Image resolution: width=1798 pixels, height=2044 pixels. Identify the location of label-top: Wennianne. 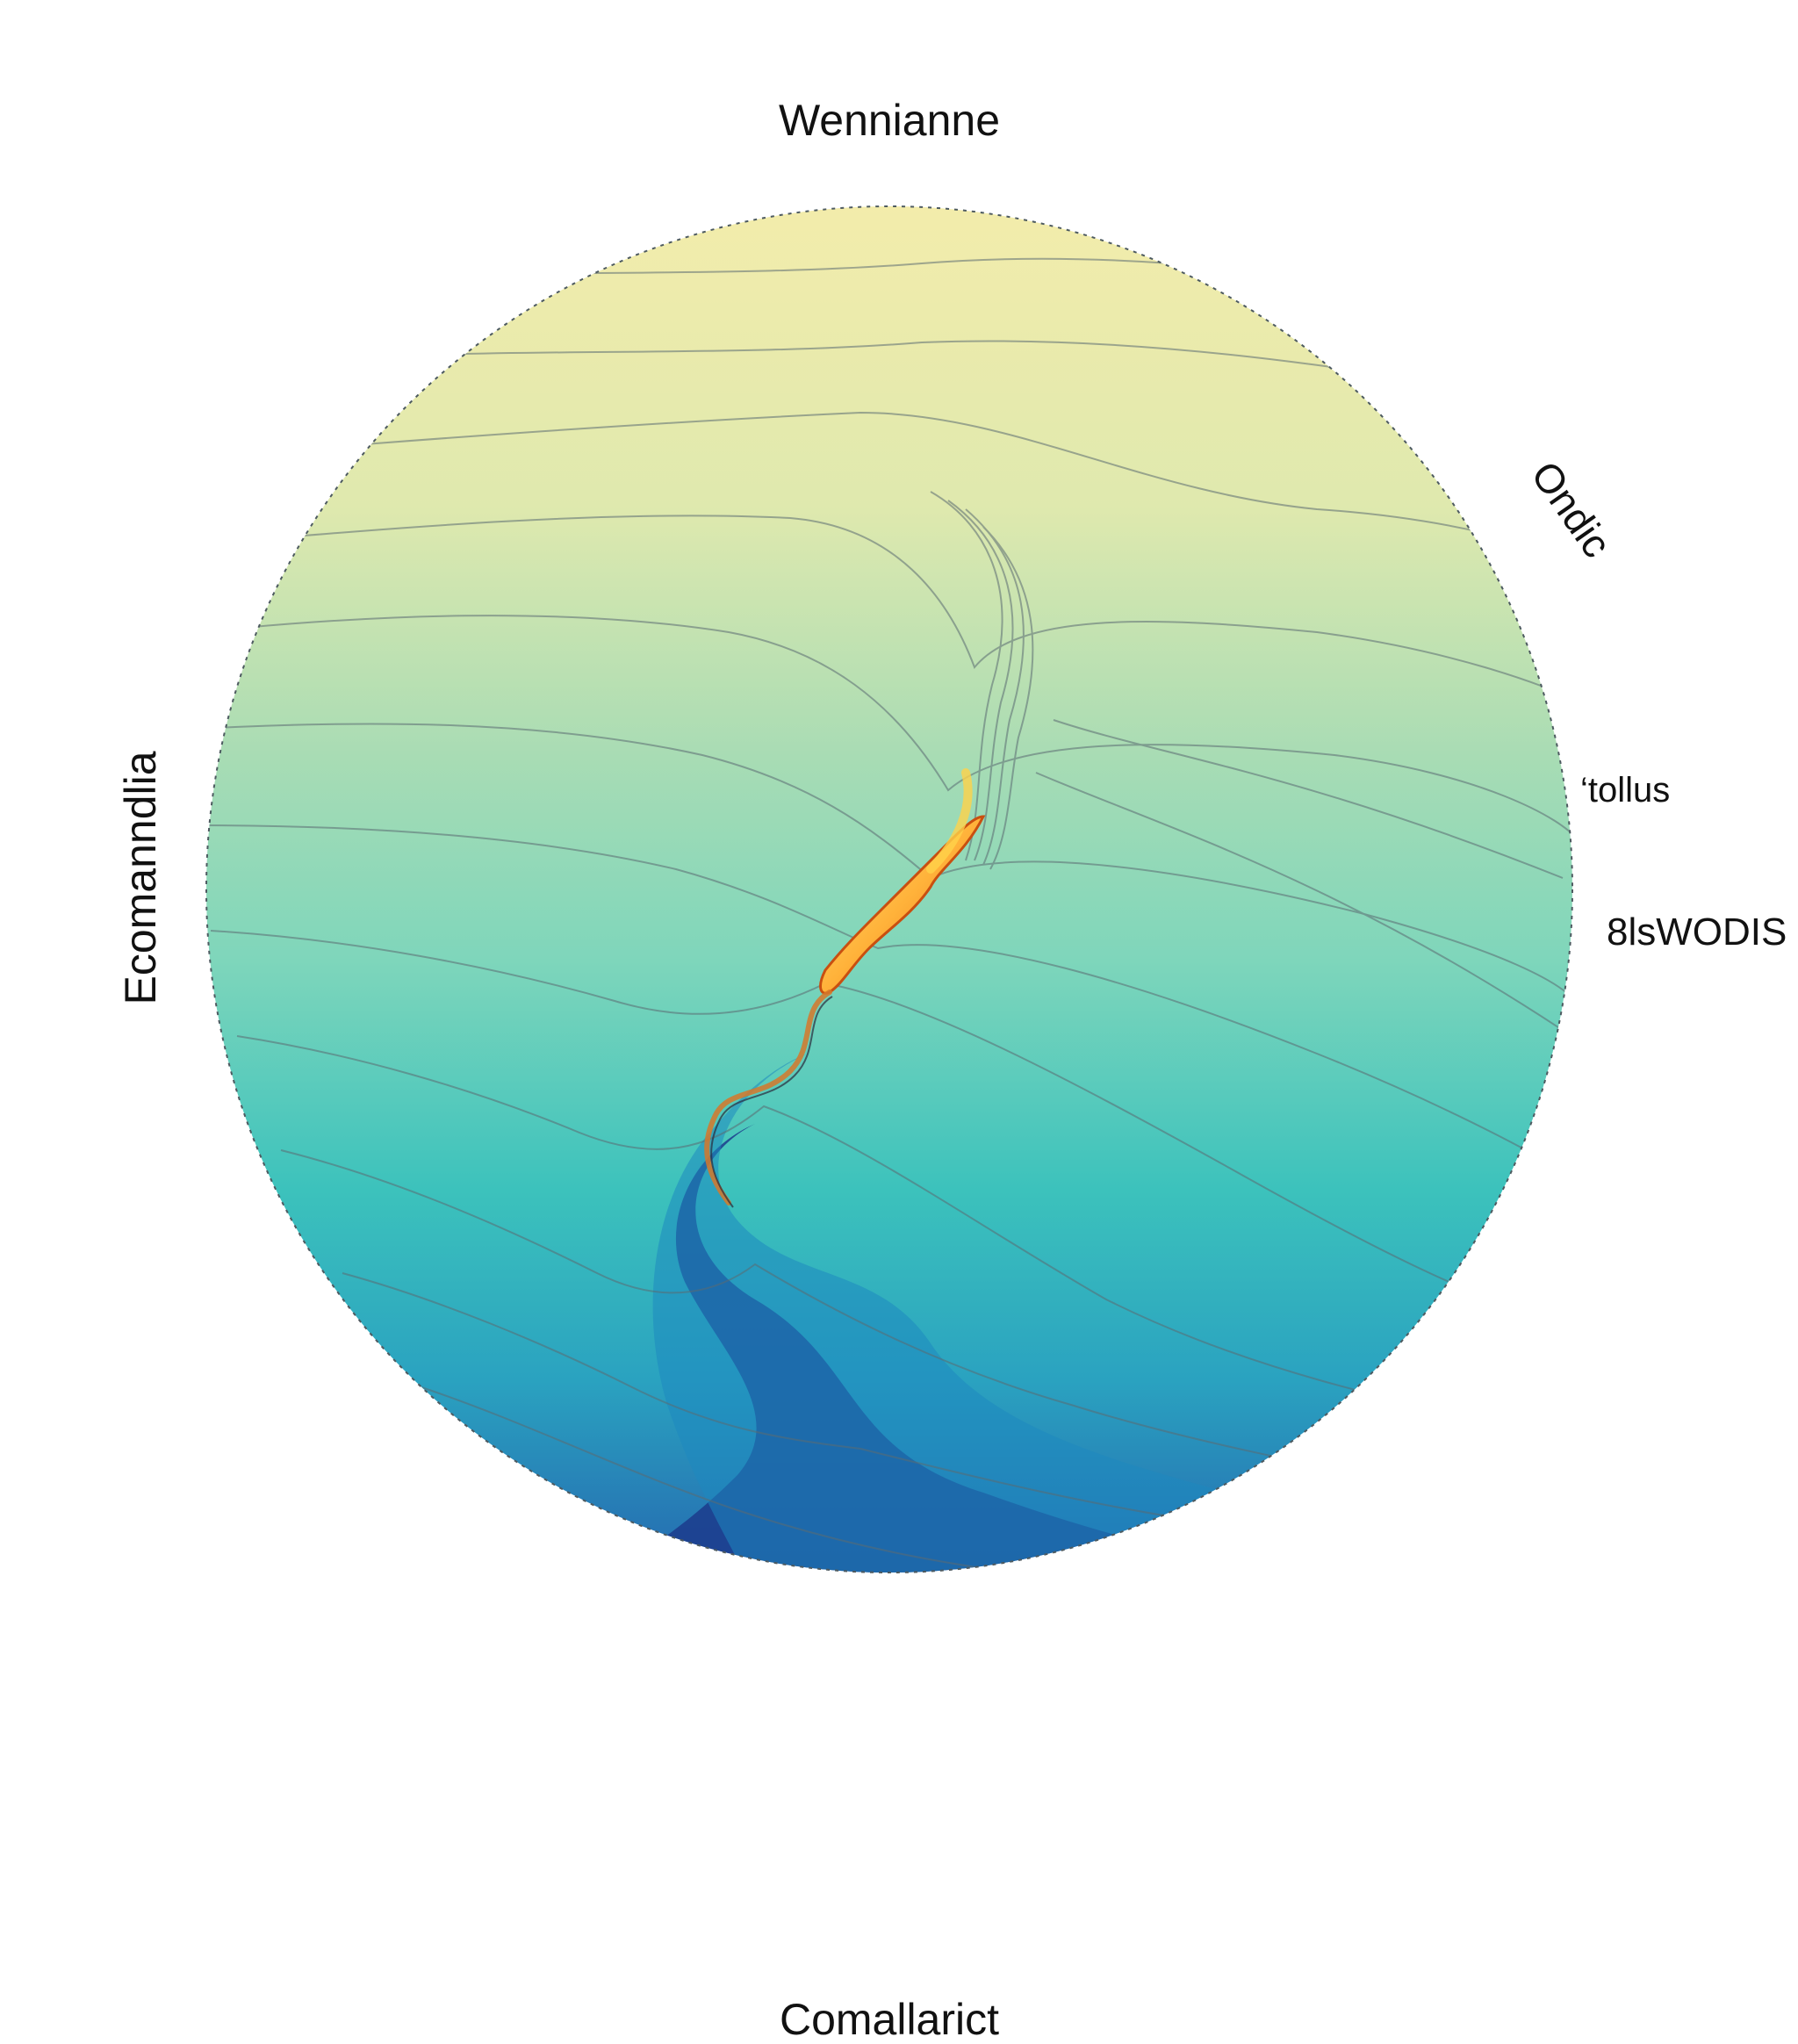
(889, 120).